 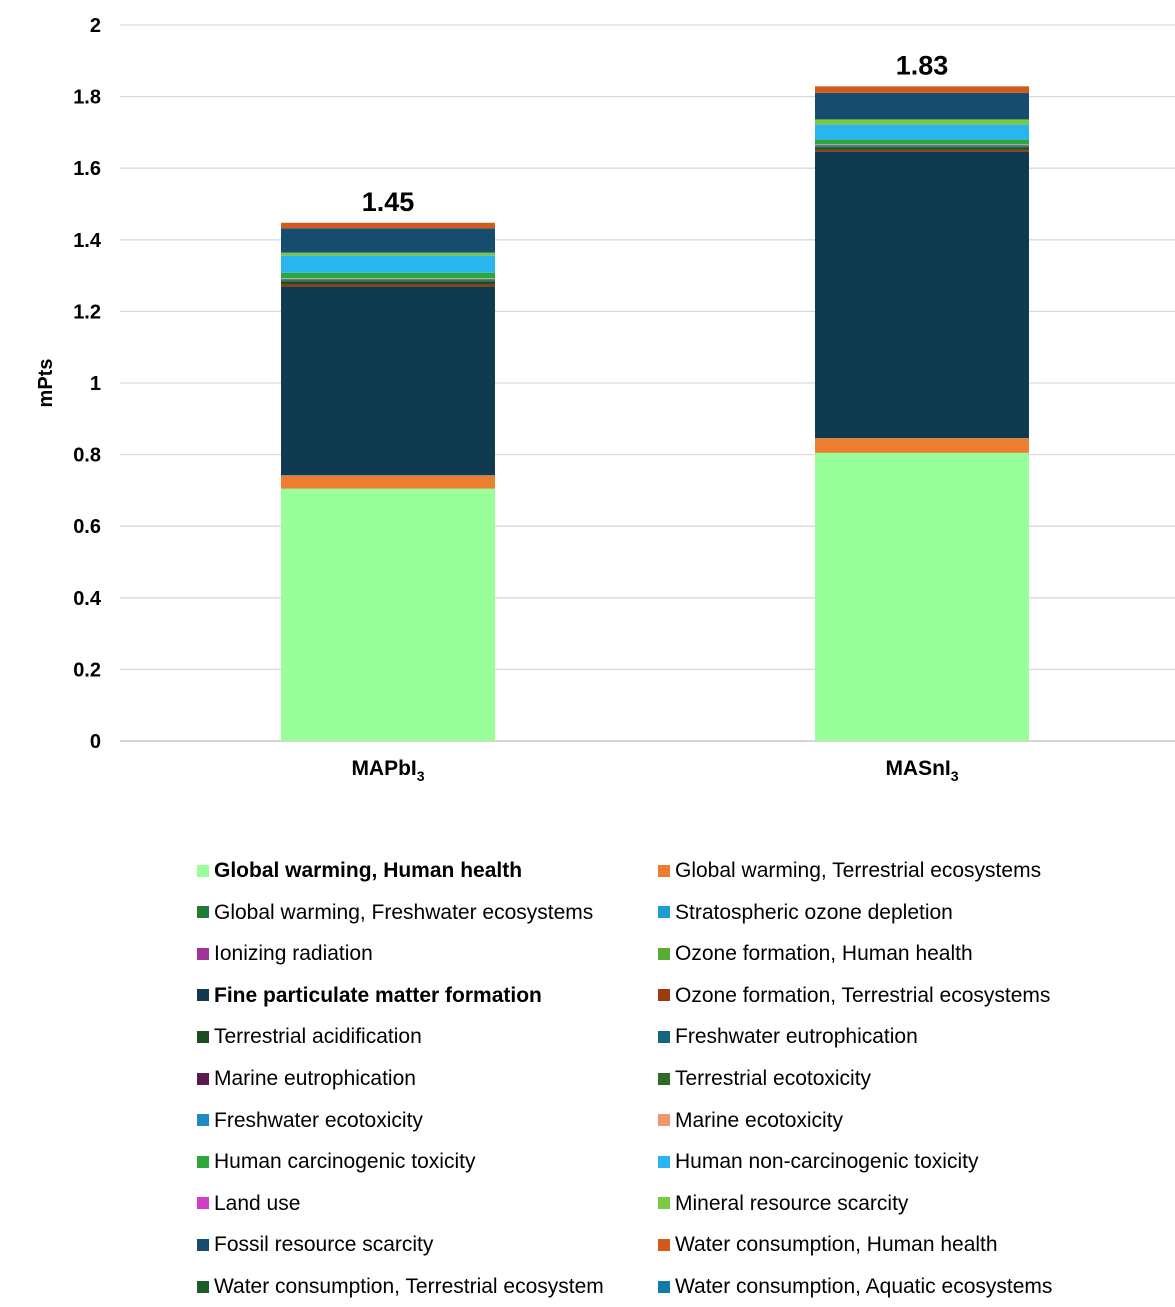 What do you see at coordinates (378, 995) in the screenshot?
I see `legend-label: Fine particulate matter formation` at bounding box center [378, 995].